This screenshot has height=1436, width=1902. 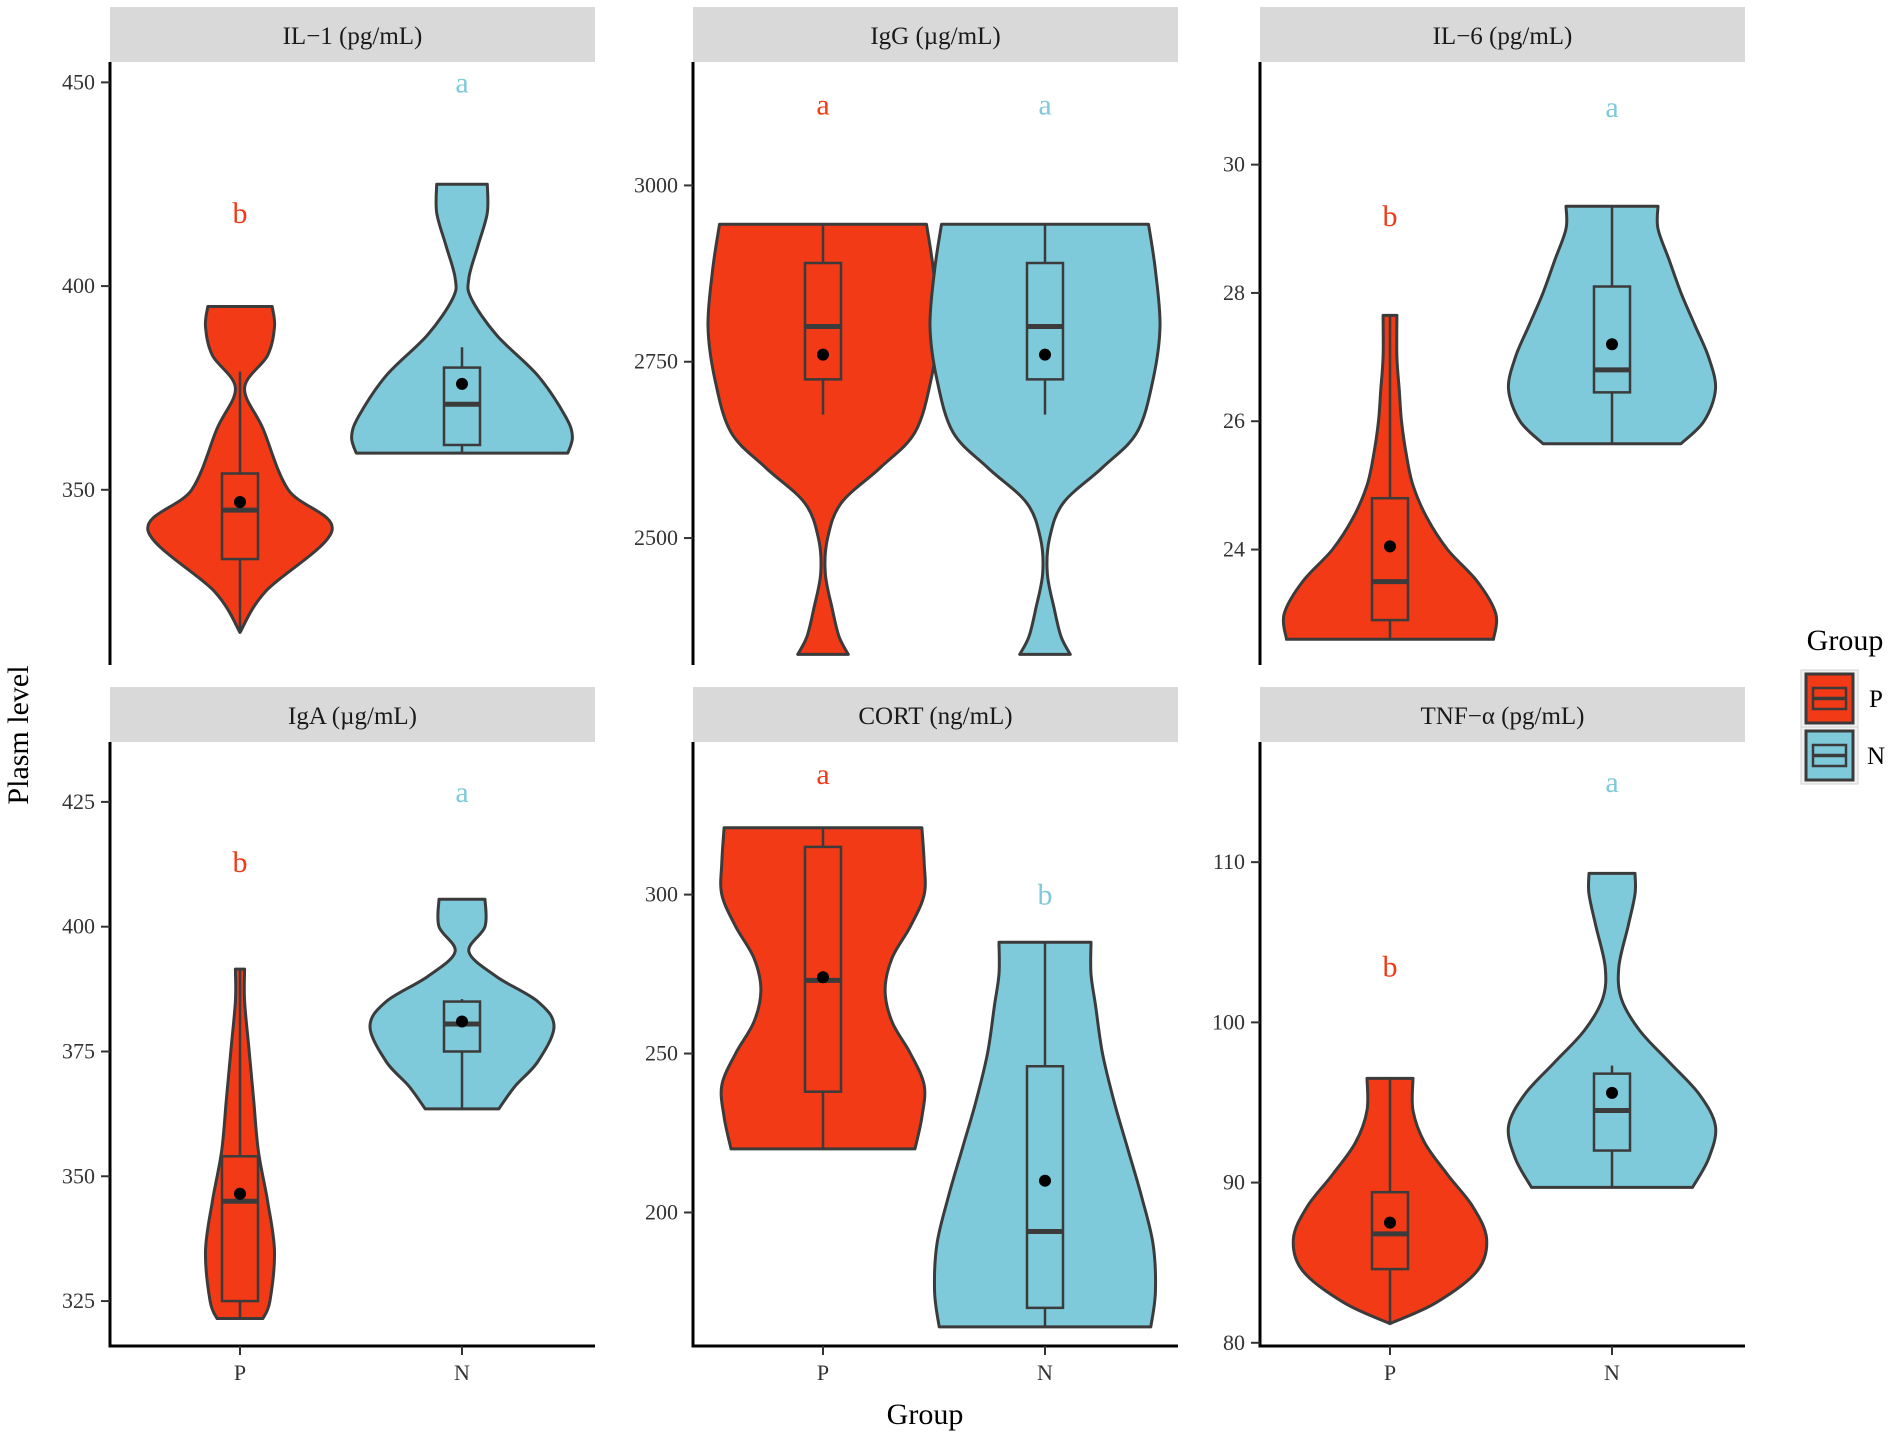 What do you see at coordinates (1234, 420) in the screenshot?
I see `y-tick-label: 26` at bounding box center [1234, 420].